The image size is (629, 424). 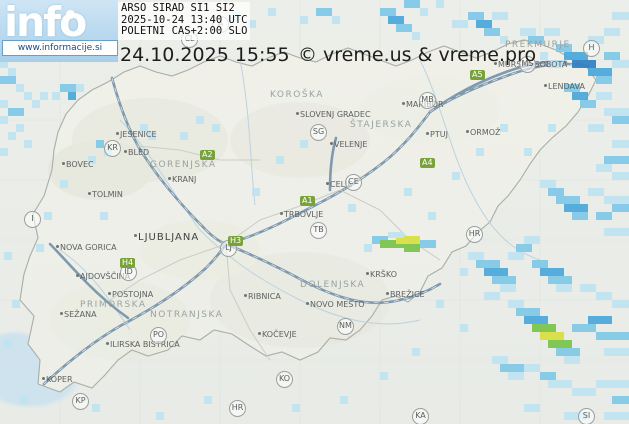 What do you see at coordinates (237, 408) in the screenshot?
I see `country-code-marker: HR` at bounding box center [237, 408].